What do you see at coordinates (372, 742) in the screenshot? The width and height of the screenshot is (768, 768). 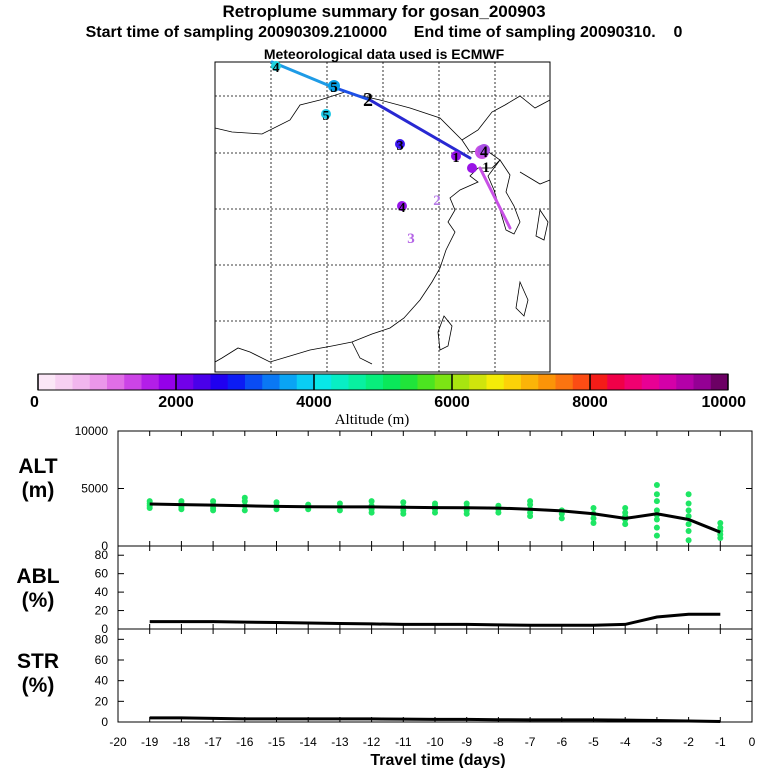 I see `x-tick-label: -12` at bounding box center [372, 742].